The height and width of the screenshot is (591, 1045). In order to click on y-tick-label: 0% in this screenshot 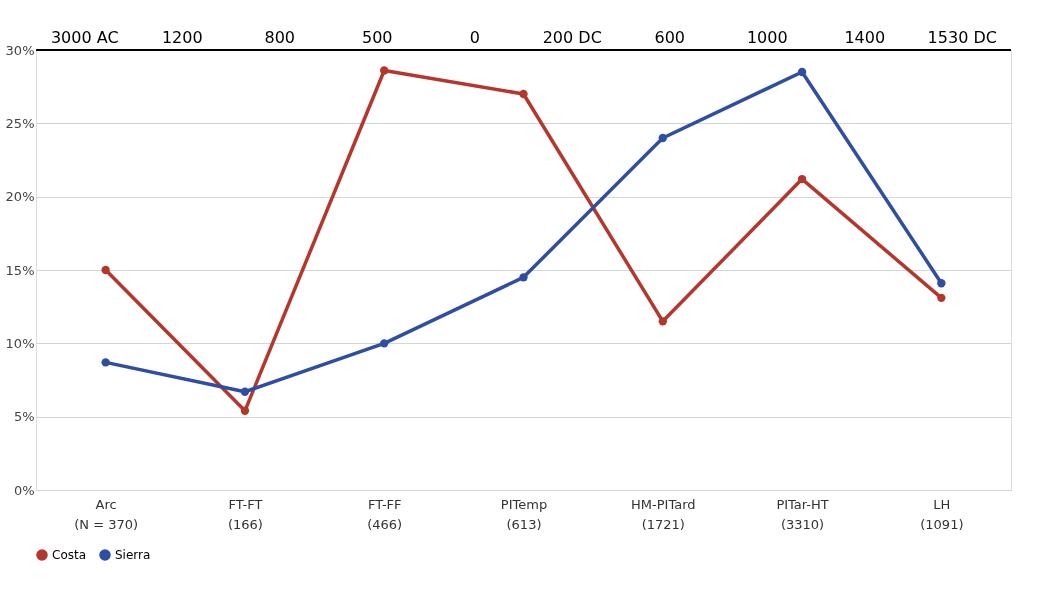, I will do `click(24, 490)`.